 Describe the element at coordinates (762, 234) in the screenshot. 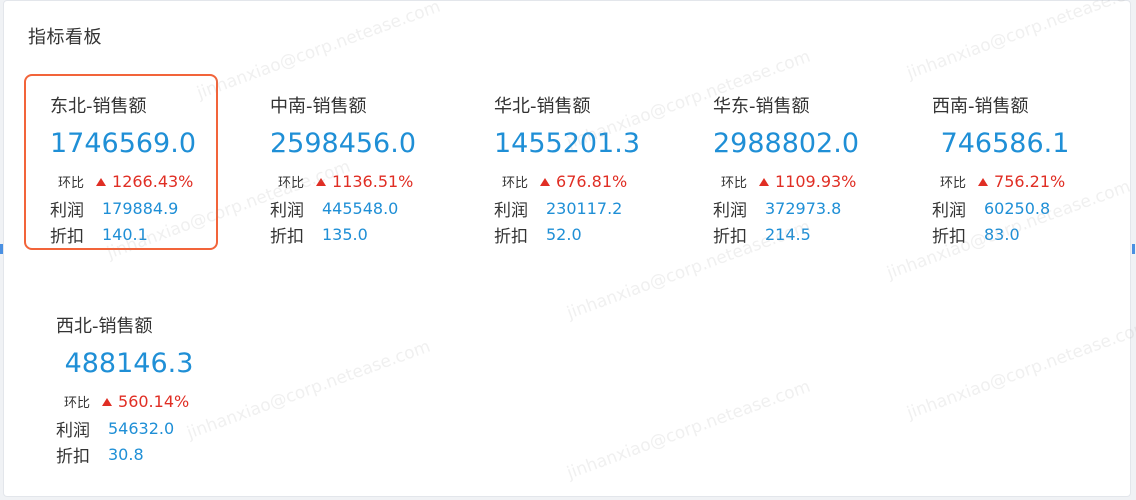

I see `discount-row: 折扣 214.5` at that location.